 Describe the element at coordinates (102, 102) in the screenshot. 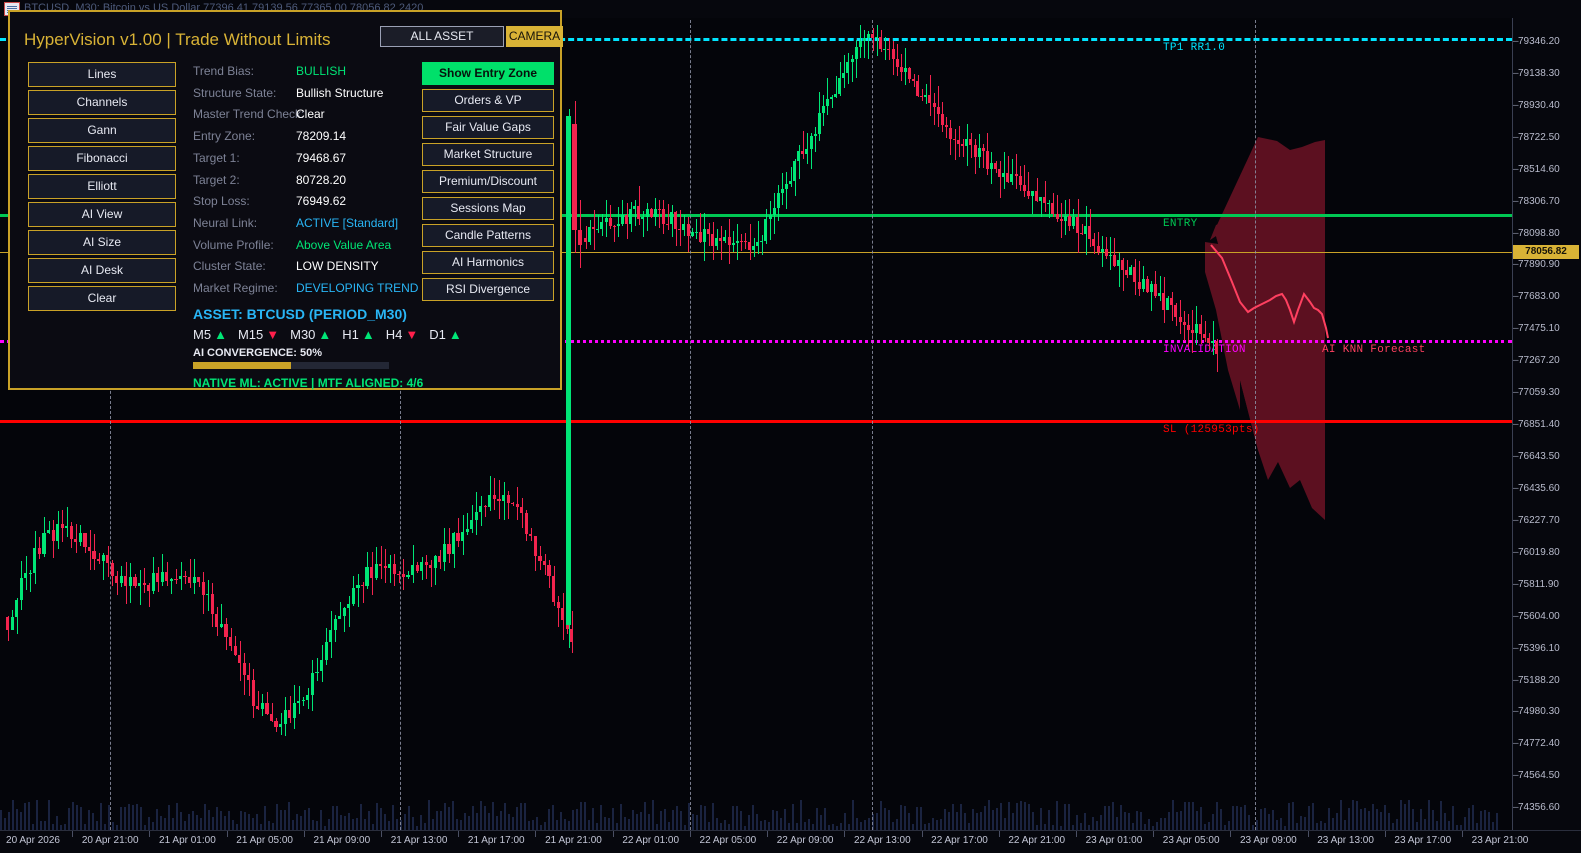

I see `tool-button-channels: Channels` at that location.